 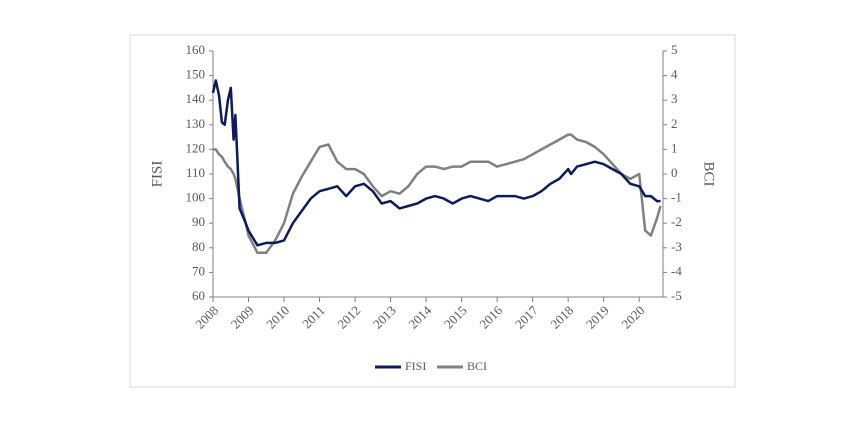 What do you see at coordinates (676, 221) in the screenshot?
I see `y2-tick-label: -2` at bounding box center [676, 221].